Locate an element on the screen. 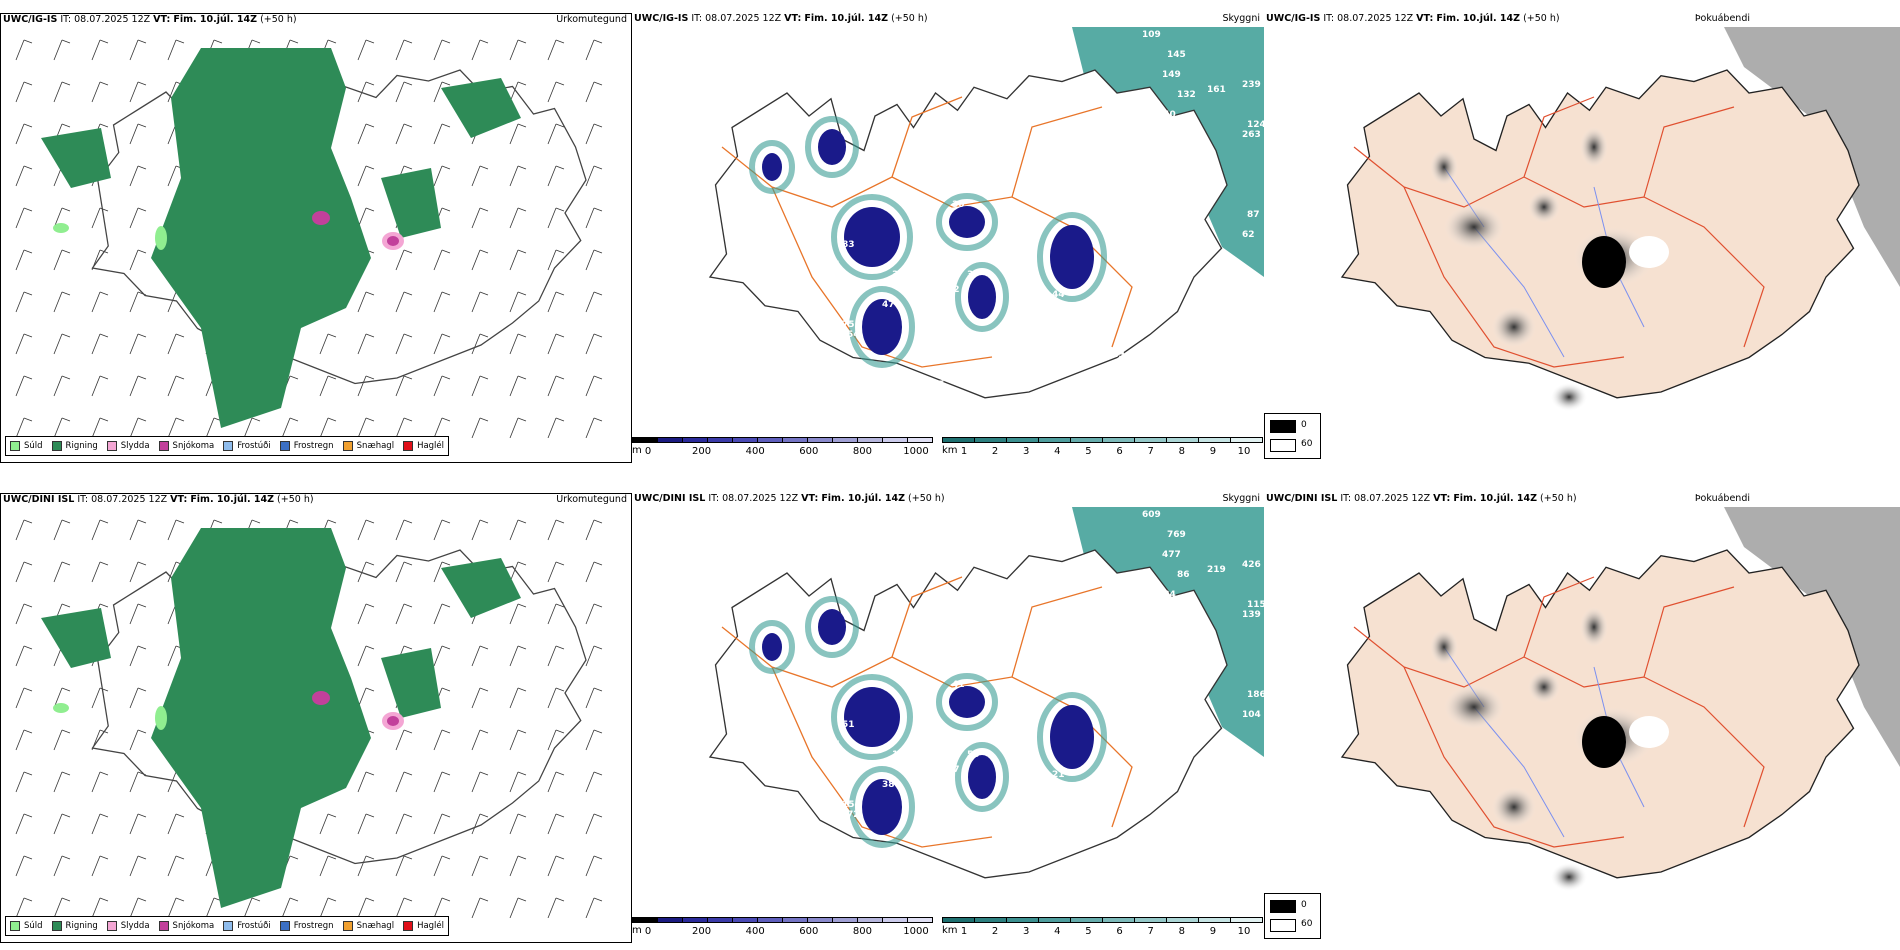  legend-item: Frostregn is located at coordinates (306, 446).